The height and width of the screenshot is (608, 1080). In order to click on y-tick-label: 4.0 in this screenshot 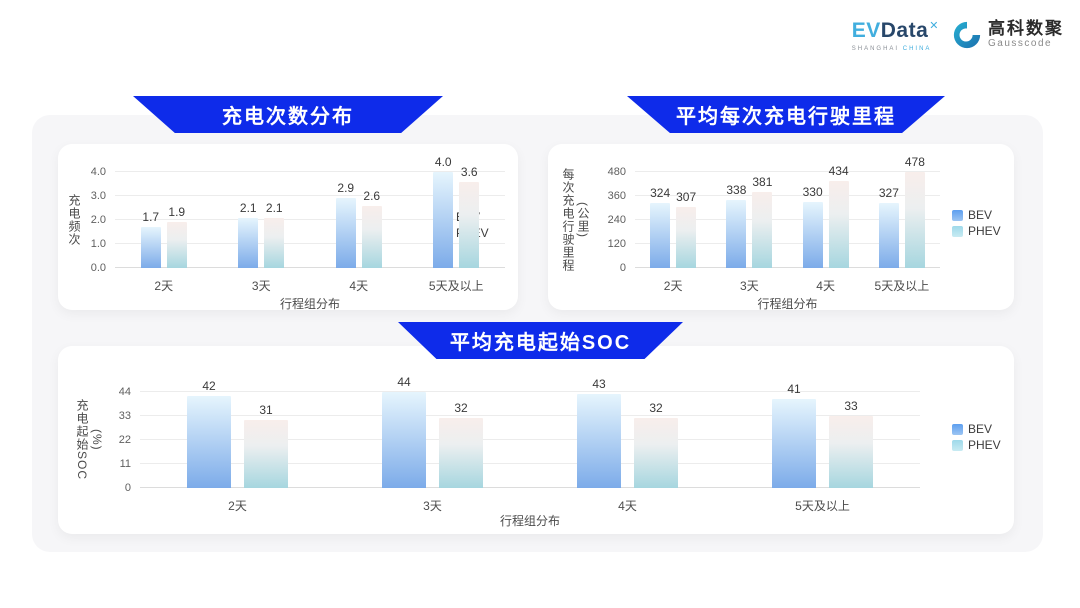, I will do `click(98, 172)`.